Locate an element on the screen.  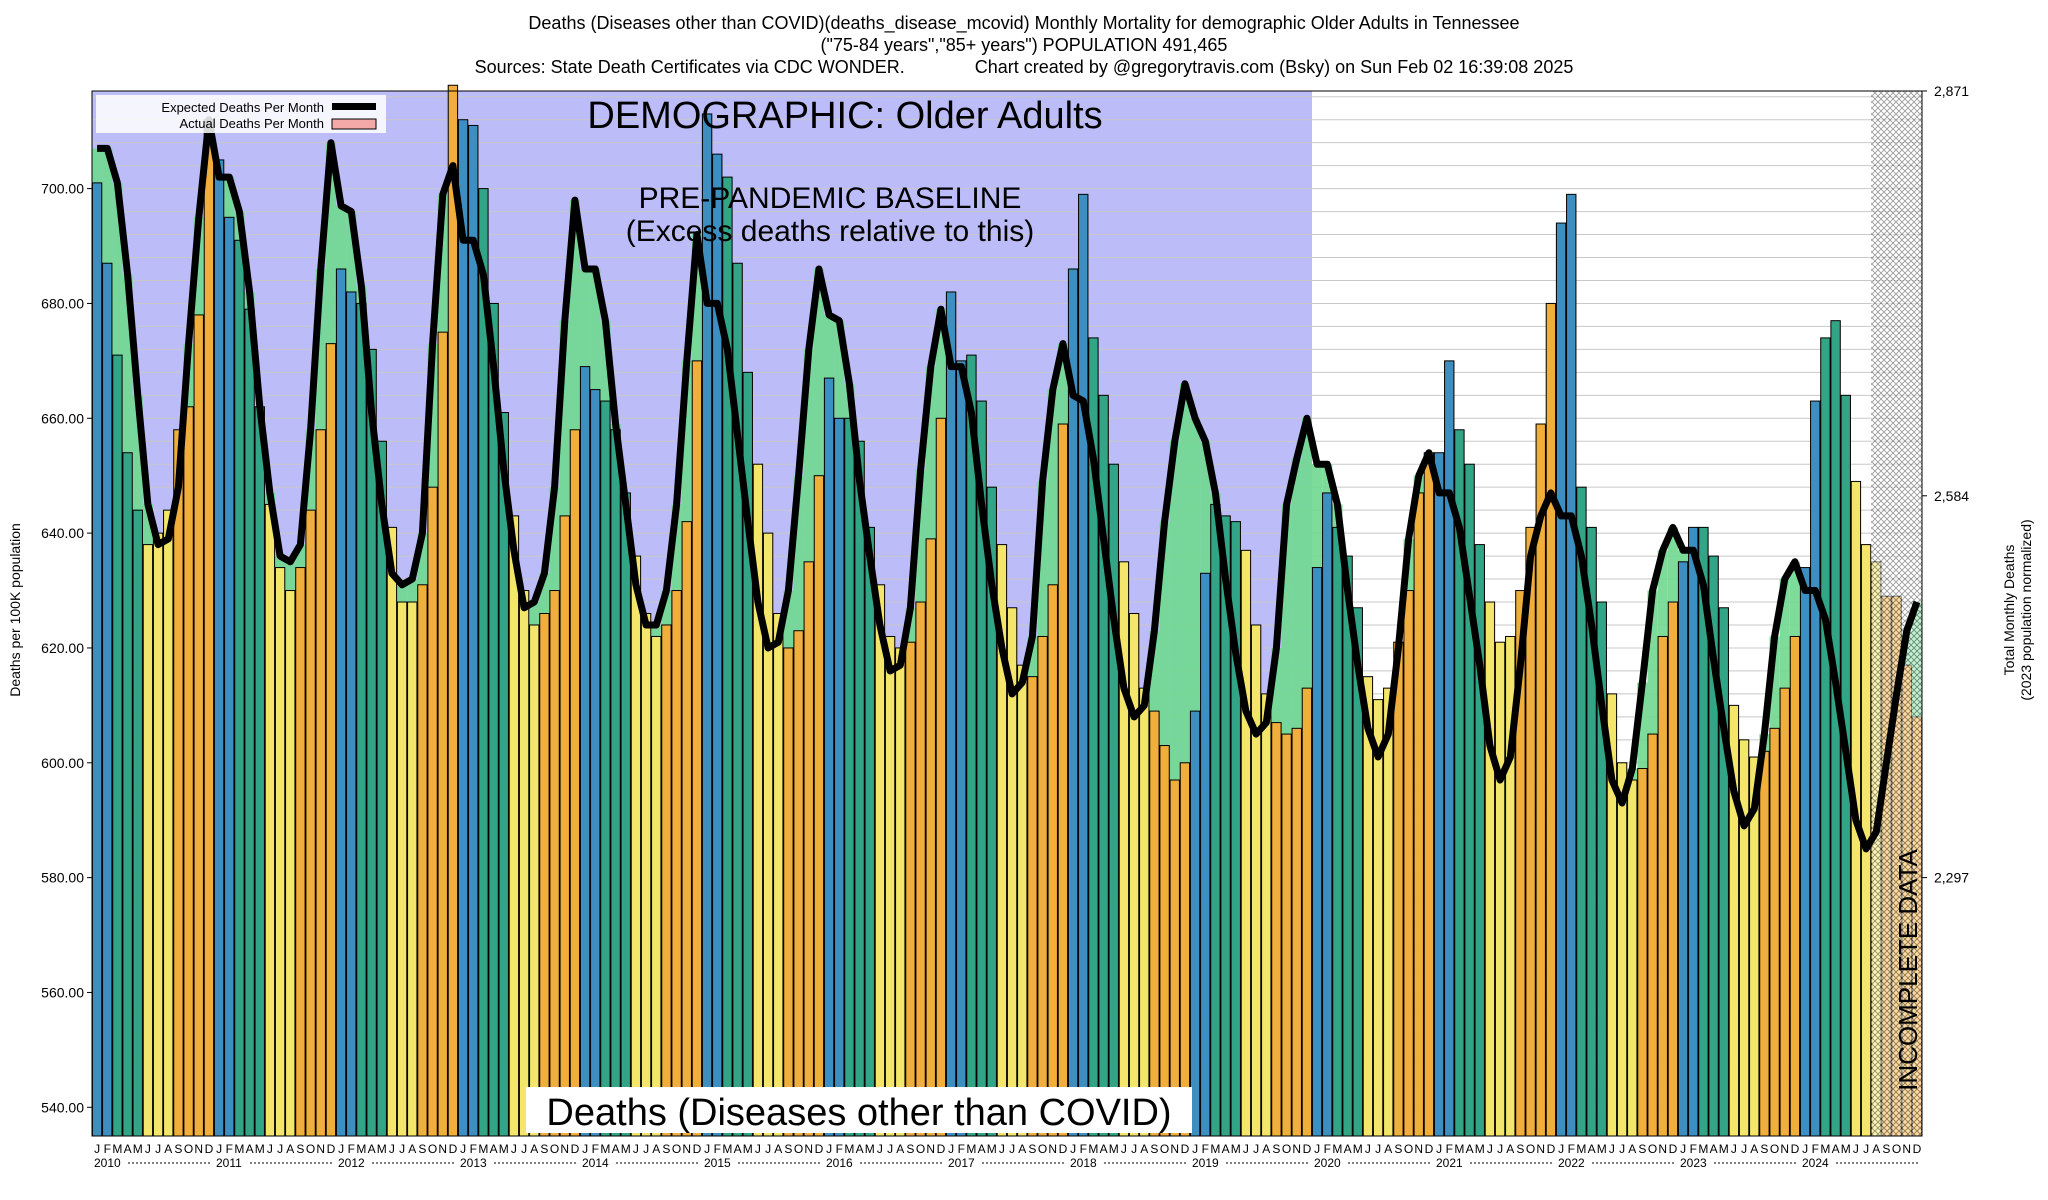
year-label: 2010 is located at coordinates (107, 1163).